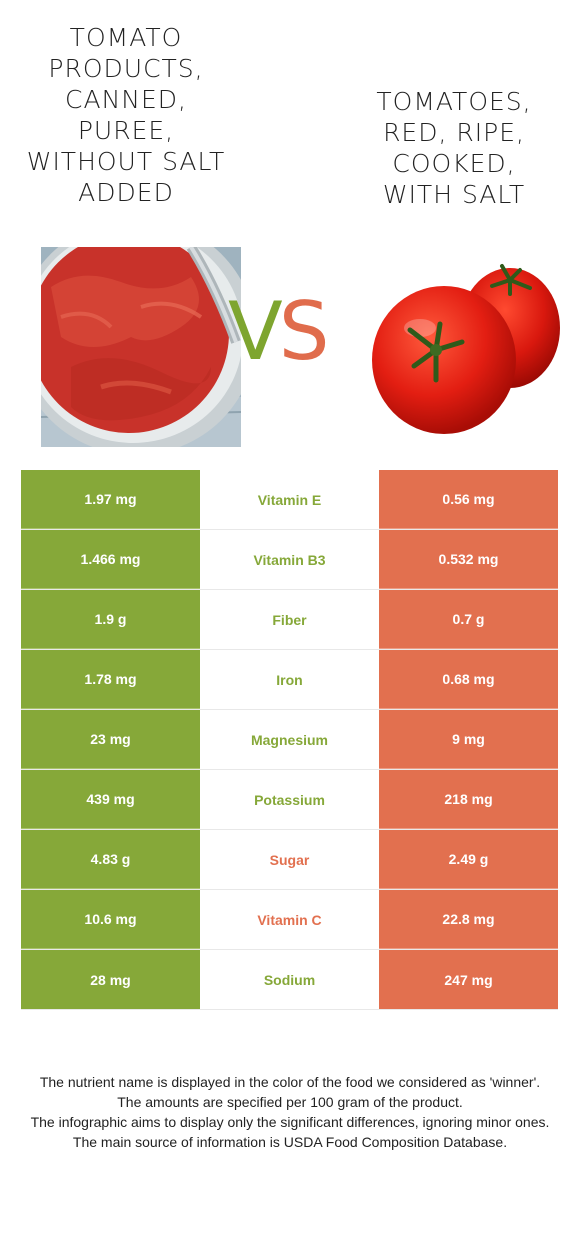  I want to click on table-row: 4.83 g Sugar 2.49 g, so click(289, 860).